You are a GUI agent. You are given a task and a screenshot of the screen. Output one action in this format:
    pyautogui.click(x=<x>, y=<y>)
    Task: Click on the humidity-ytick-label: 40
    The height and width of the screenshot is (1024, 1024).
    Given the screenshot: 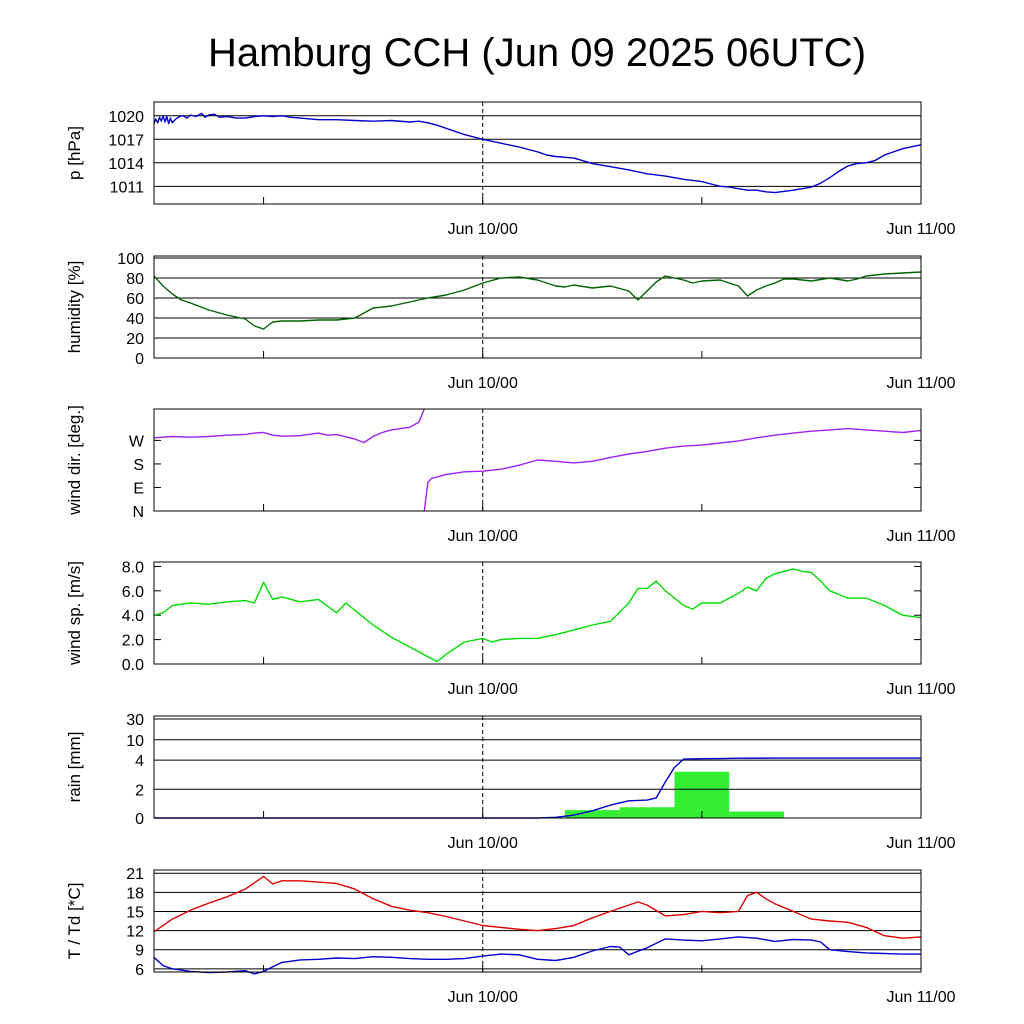 What is the action you would take?
    pyautogui.click(x=135, y=319)
    